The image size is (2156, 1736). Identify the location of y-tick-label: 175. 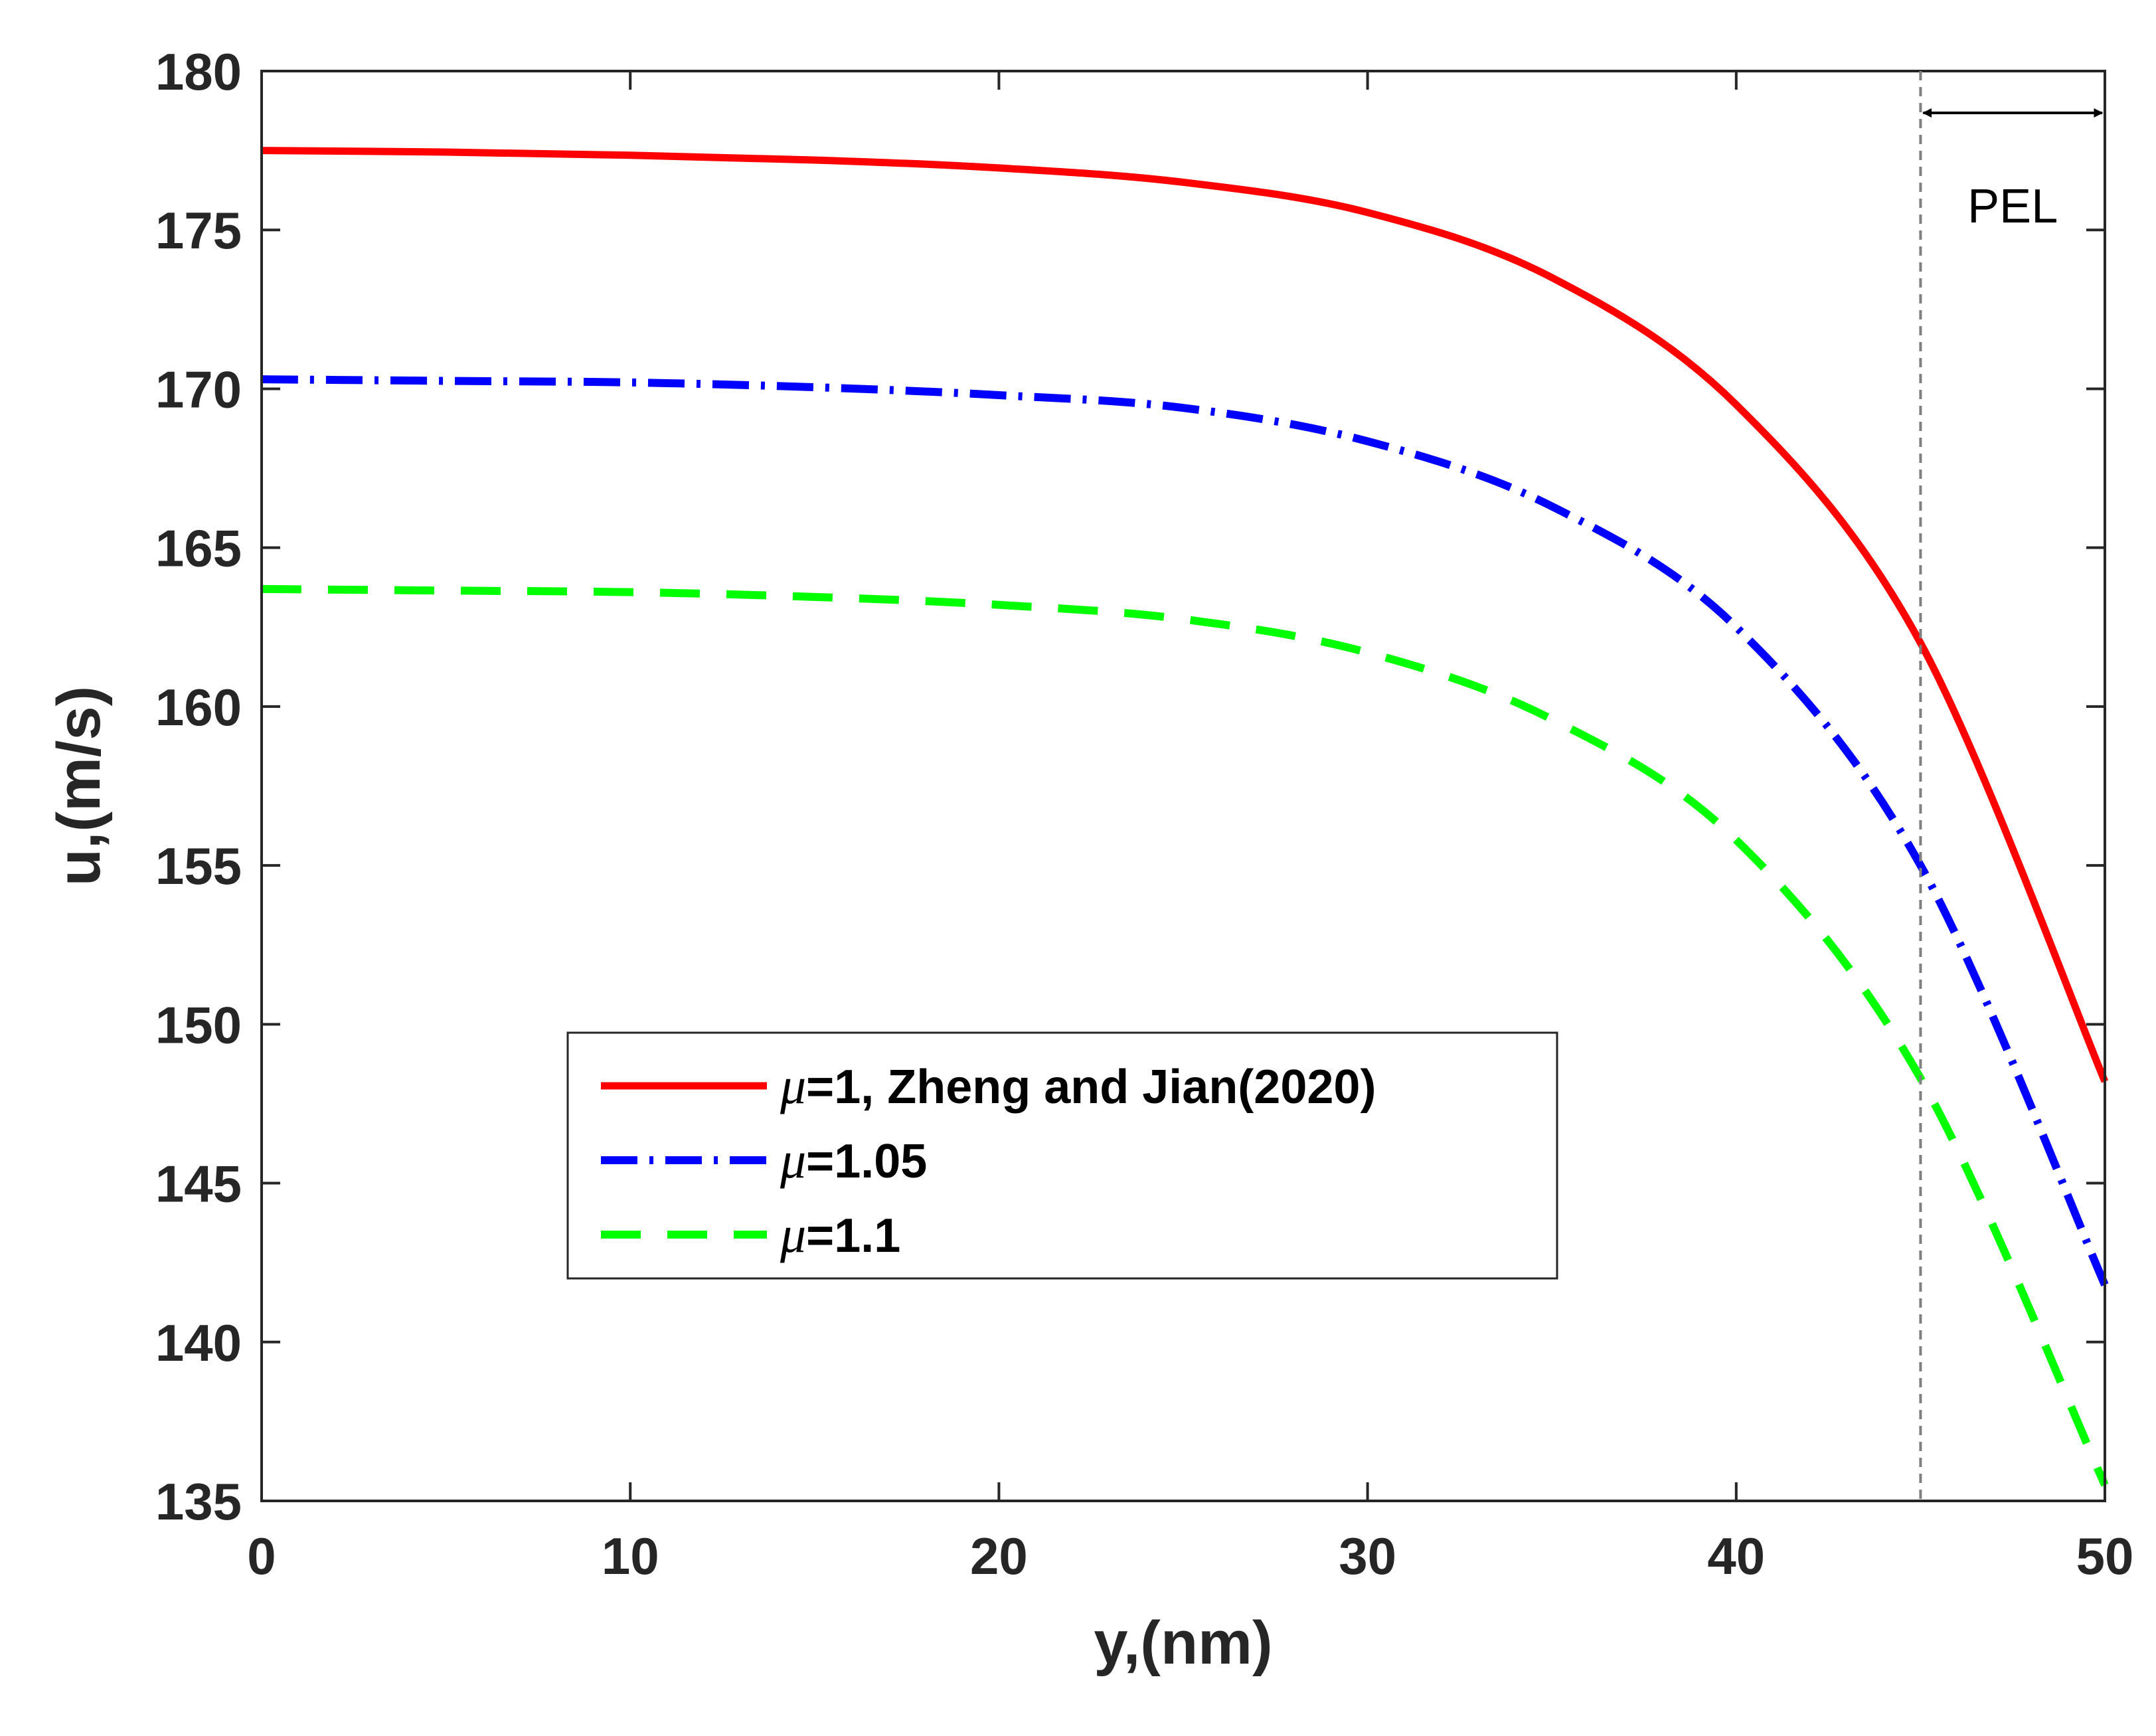
(198, 230).